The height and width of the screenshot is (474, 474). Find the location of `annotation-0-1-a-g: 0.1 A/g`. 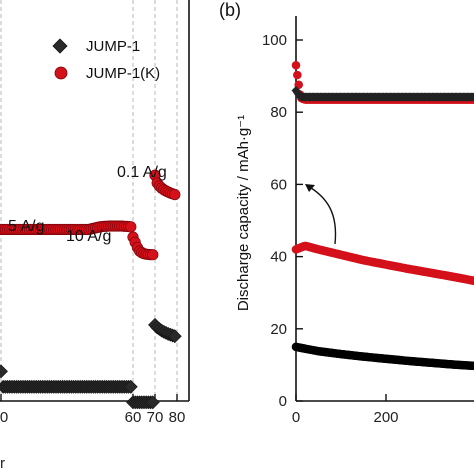

annotation-0-1-a-g: 0.1 A/g is located at coordinates (142, 172).